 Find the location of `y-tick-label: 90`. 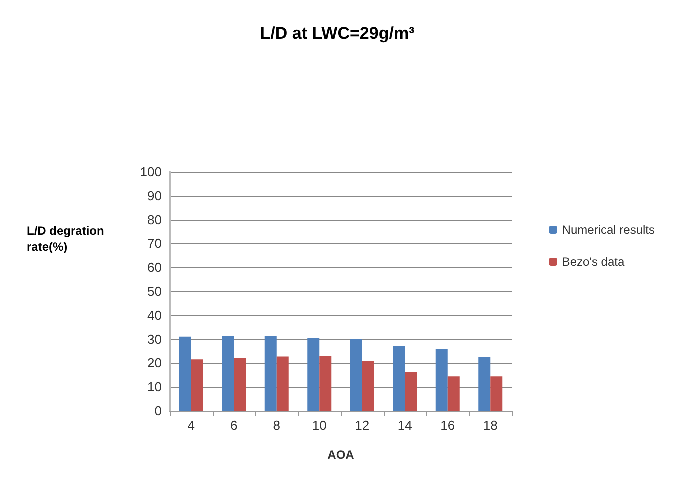

y-tick-label: 90 is located at coordinates (155, 196).